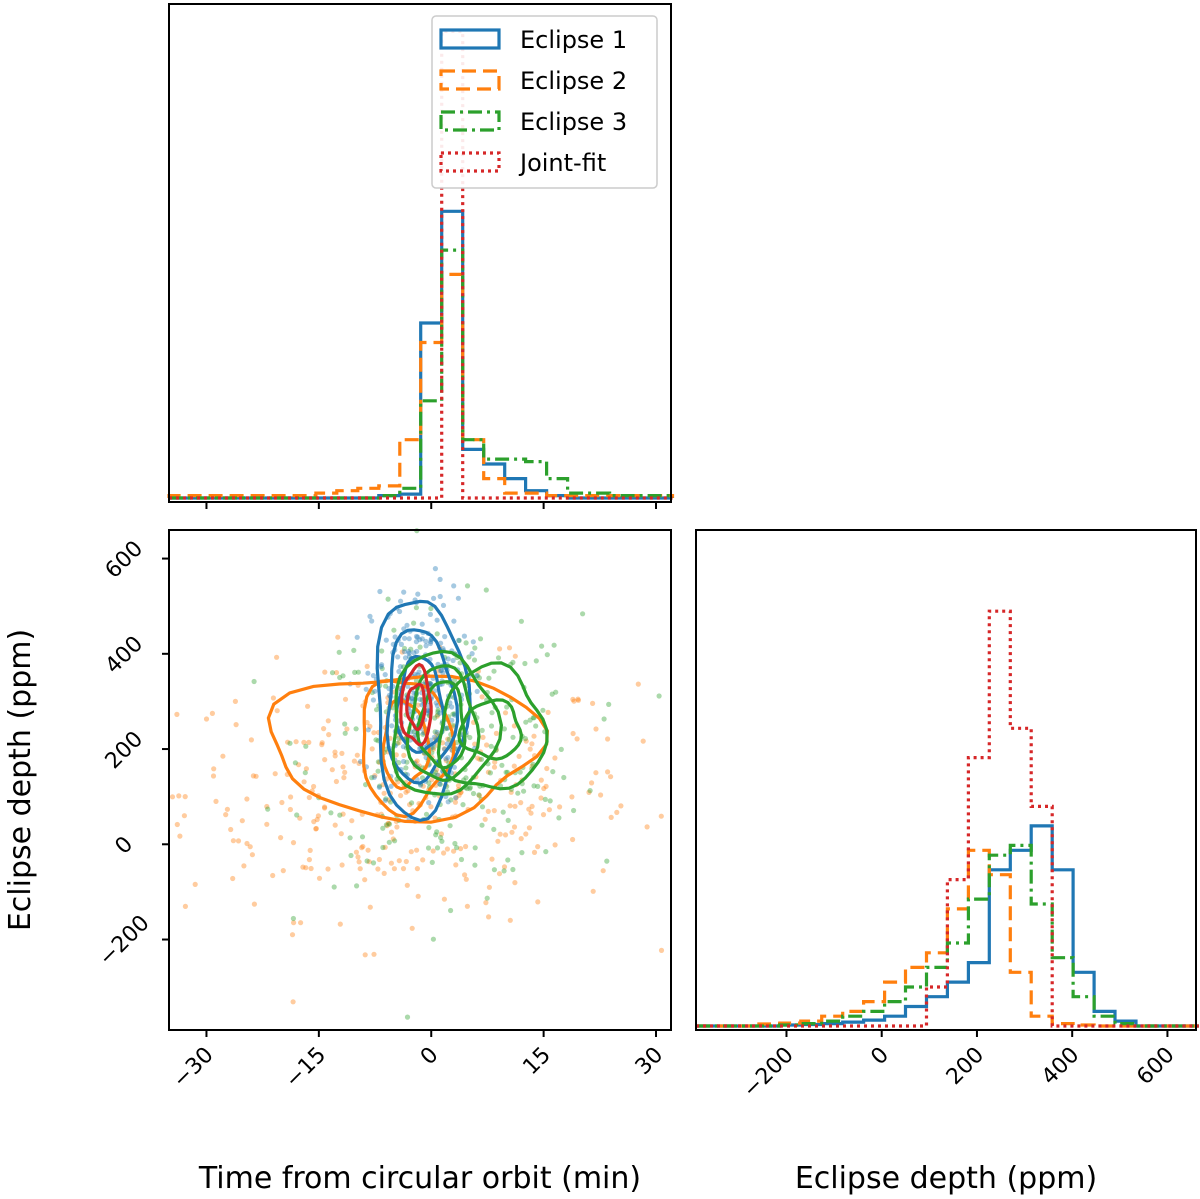 This screenshot has height=1199, width=1200. Describe the element at coordinates (20, 780) in the screenshot. I see `y-axis-label-depth: Eclipse depth (ppm)` at that location.